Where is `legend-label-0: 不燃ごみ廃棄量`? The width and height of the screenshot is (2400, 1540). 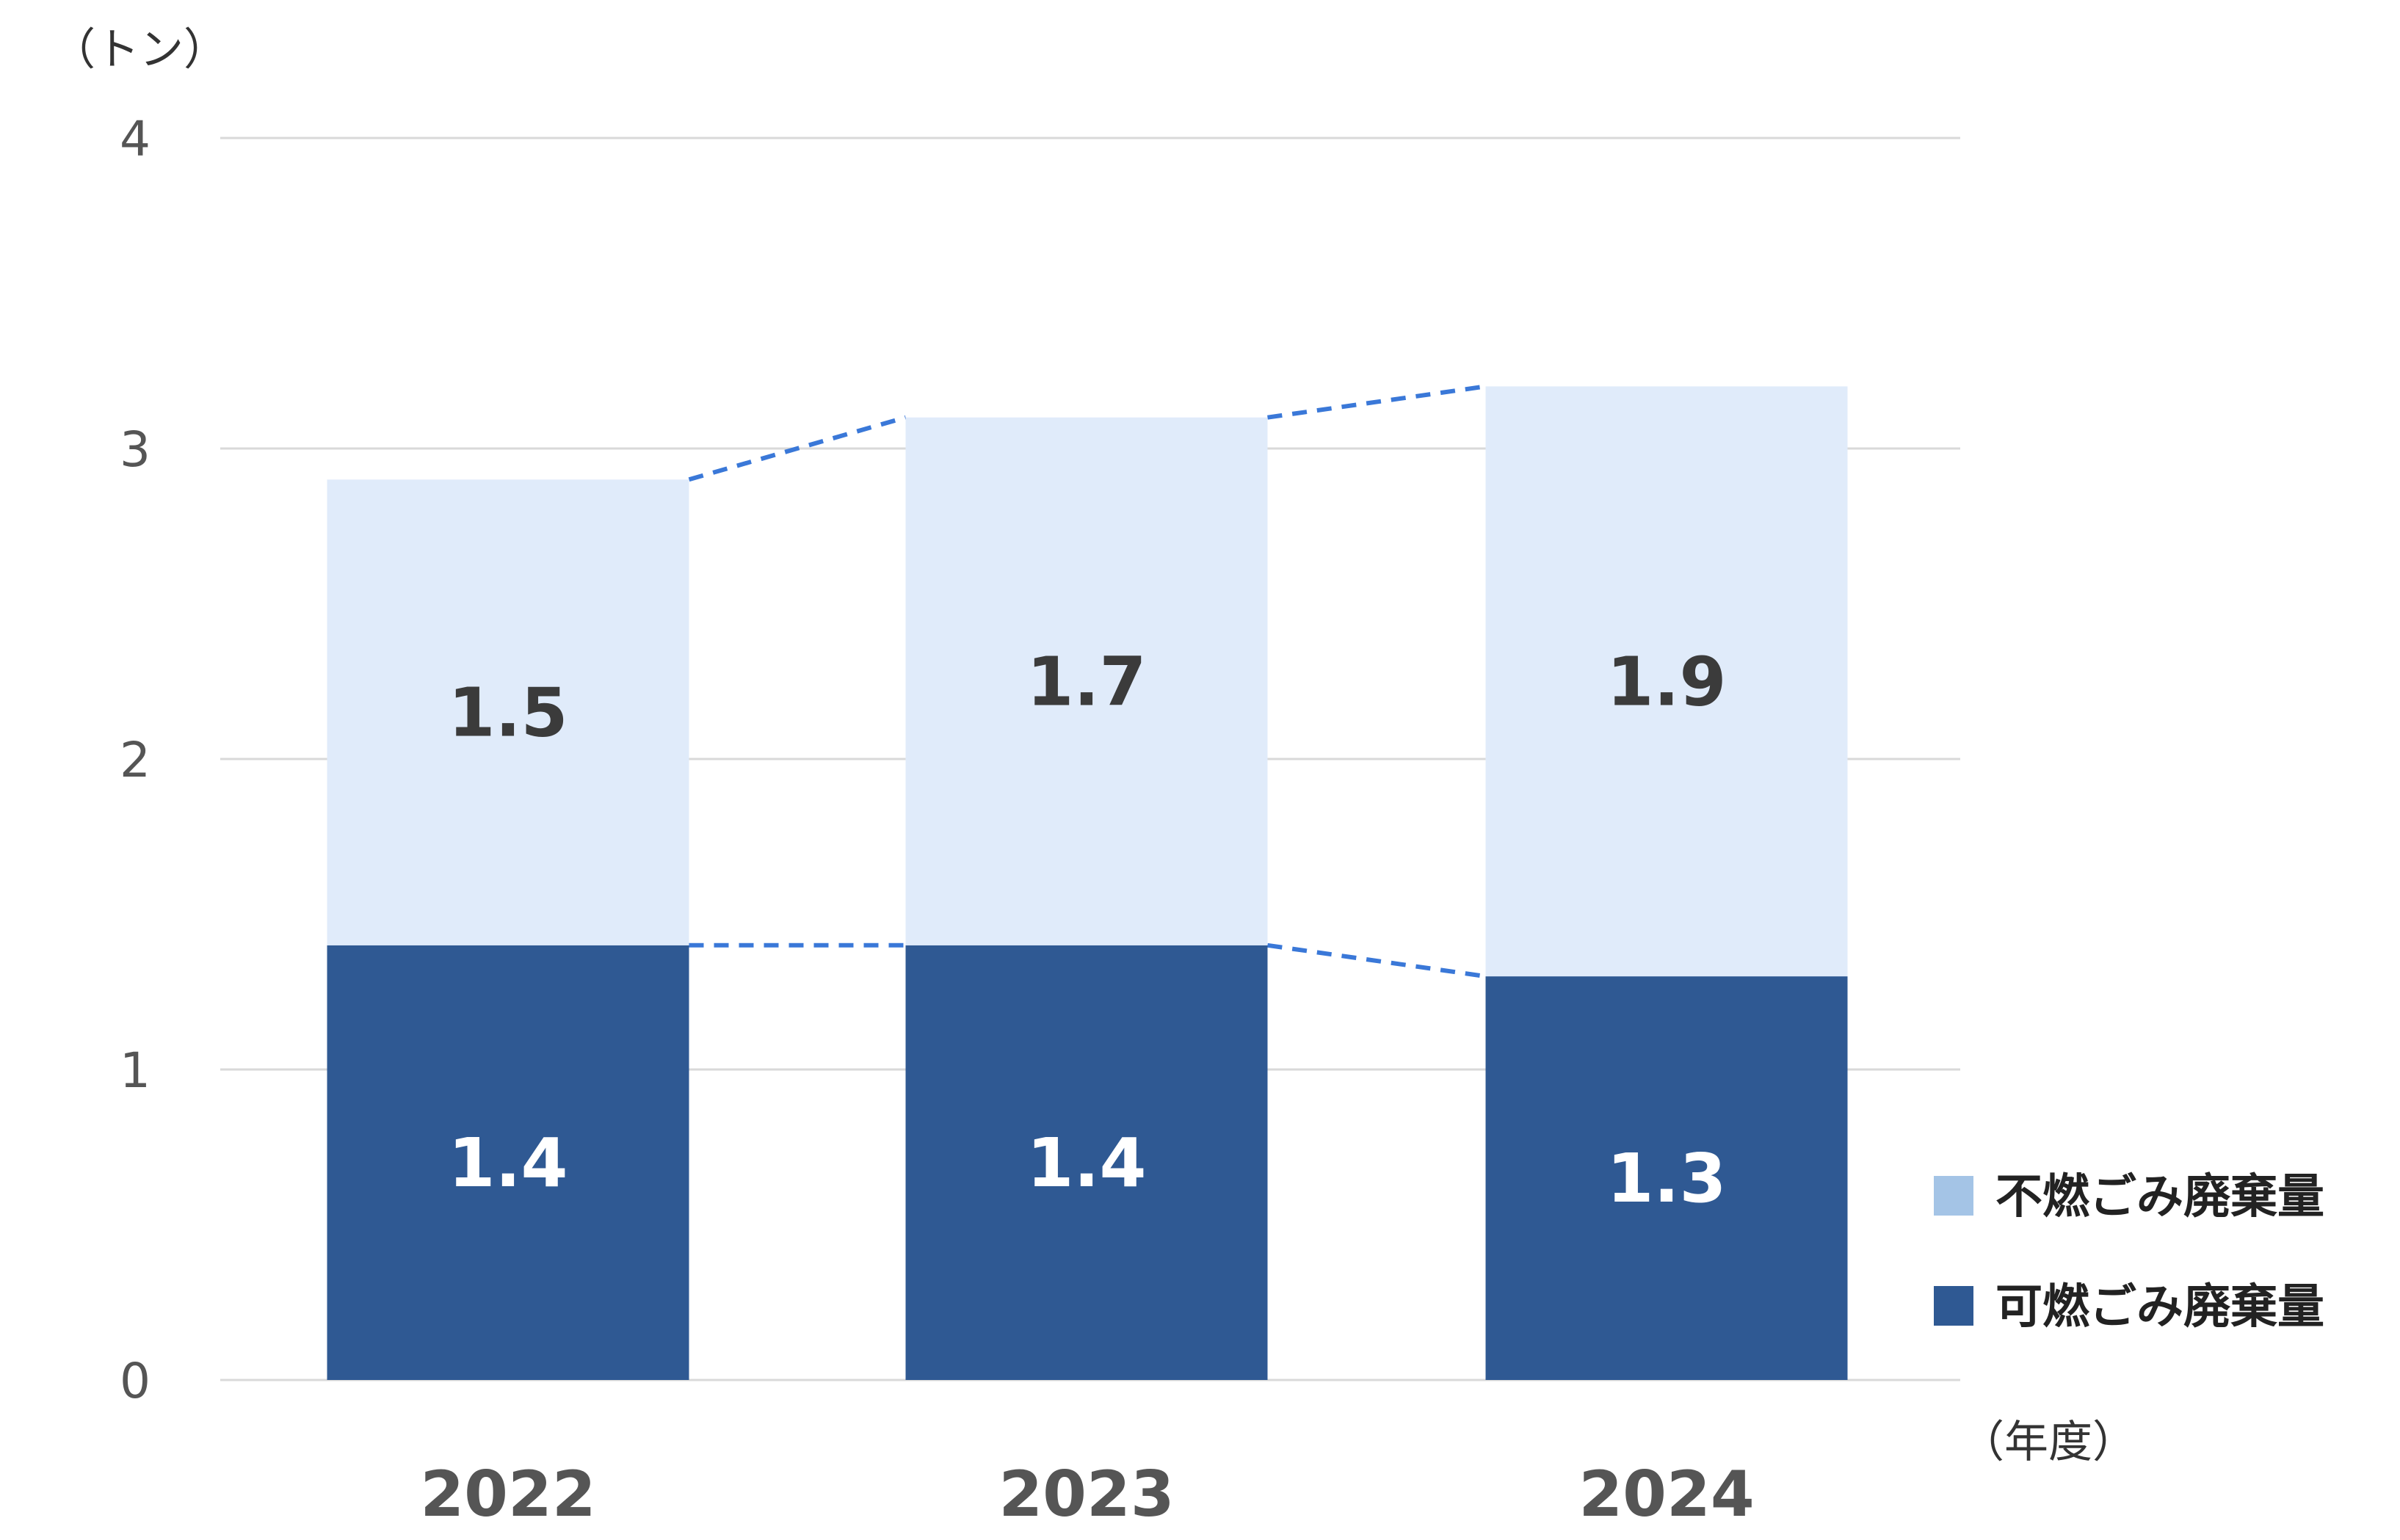 legend-label-0: 不燃ごみ廃棄量 is located at coordinates (2159, 1197).